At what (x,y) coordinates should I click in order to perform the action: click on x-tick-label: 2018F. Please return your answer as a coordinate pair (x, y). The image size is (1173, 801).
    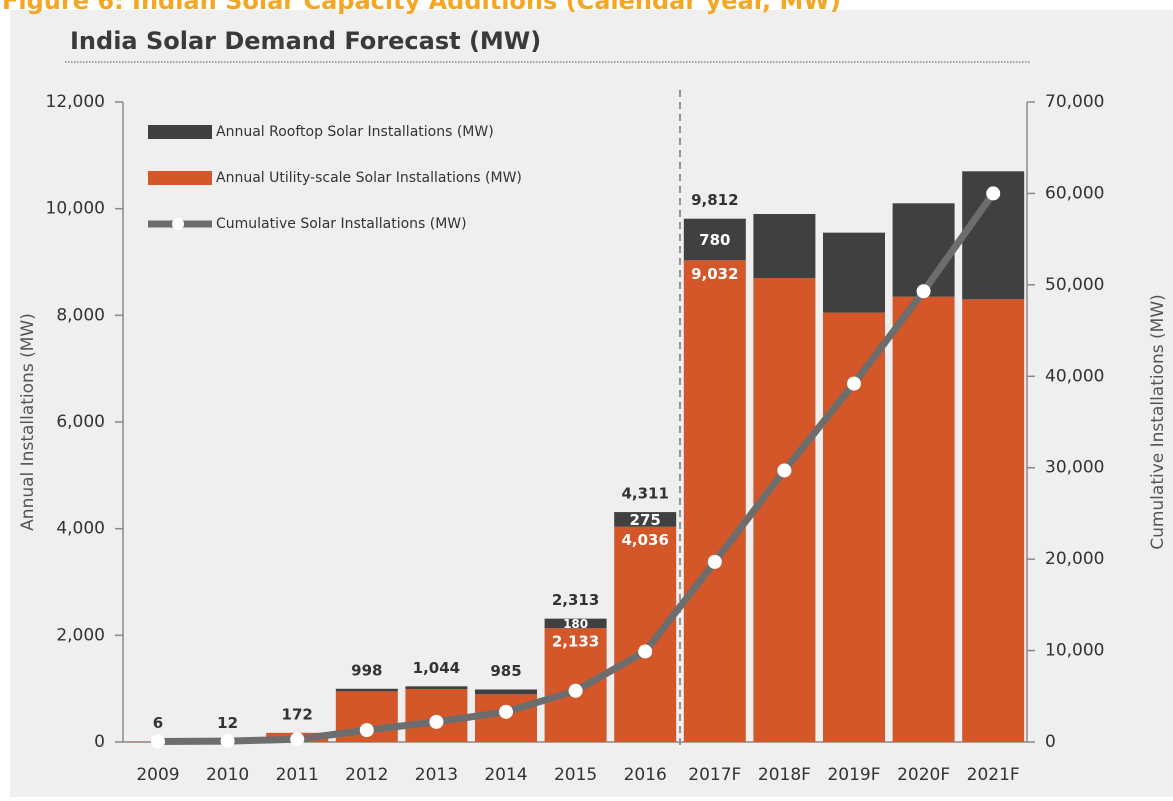
    Looking at the image, I should click on (784, 775).